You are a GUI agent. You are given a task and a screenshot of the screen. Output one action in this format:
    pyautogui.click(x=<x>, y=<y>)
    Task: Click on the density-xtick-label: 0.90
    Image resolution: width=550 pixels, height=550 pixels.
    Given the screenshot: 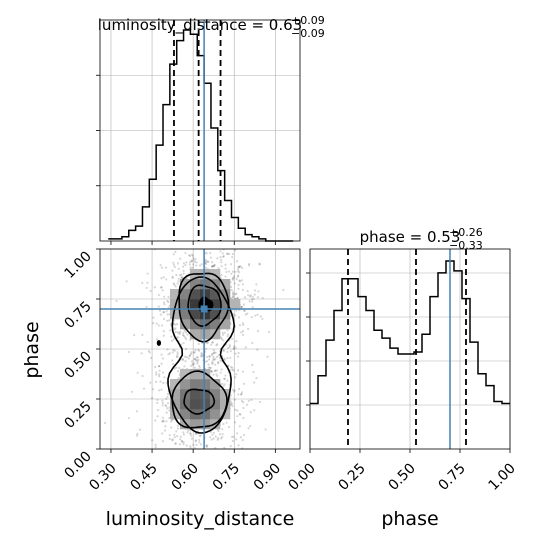 What is the action you would take?
    pyautogui.click(x=267, y=477)
    